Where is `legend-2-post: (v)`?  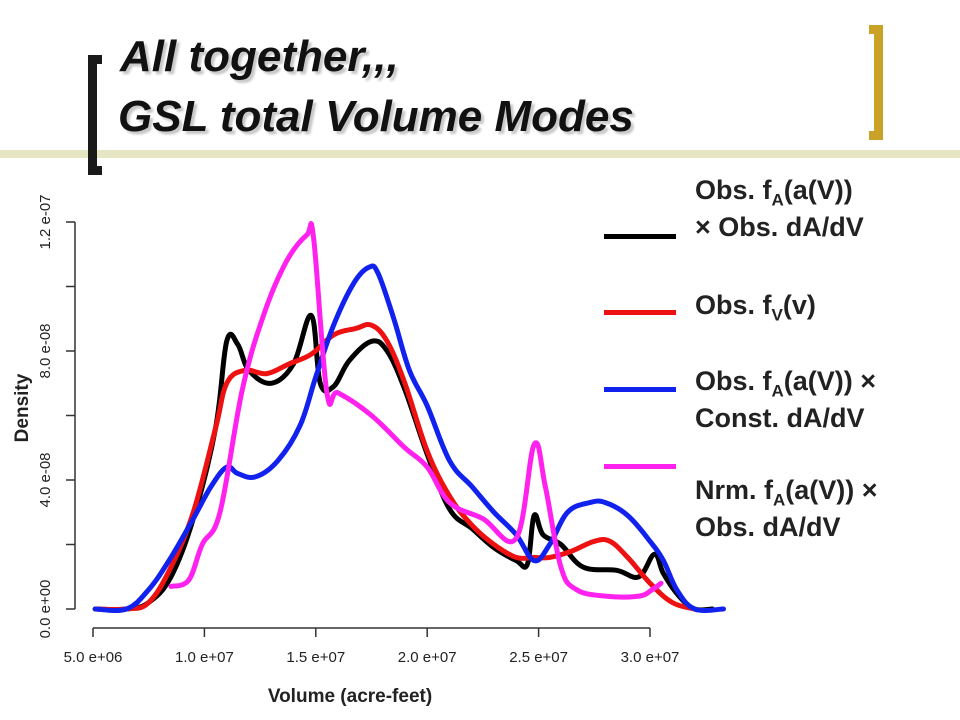 legend-2-post: (v) is located at coordinates (799, 305).